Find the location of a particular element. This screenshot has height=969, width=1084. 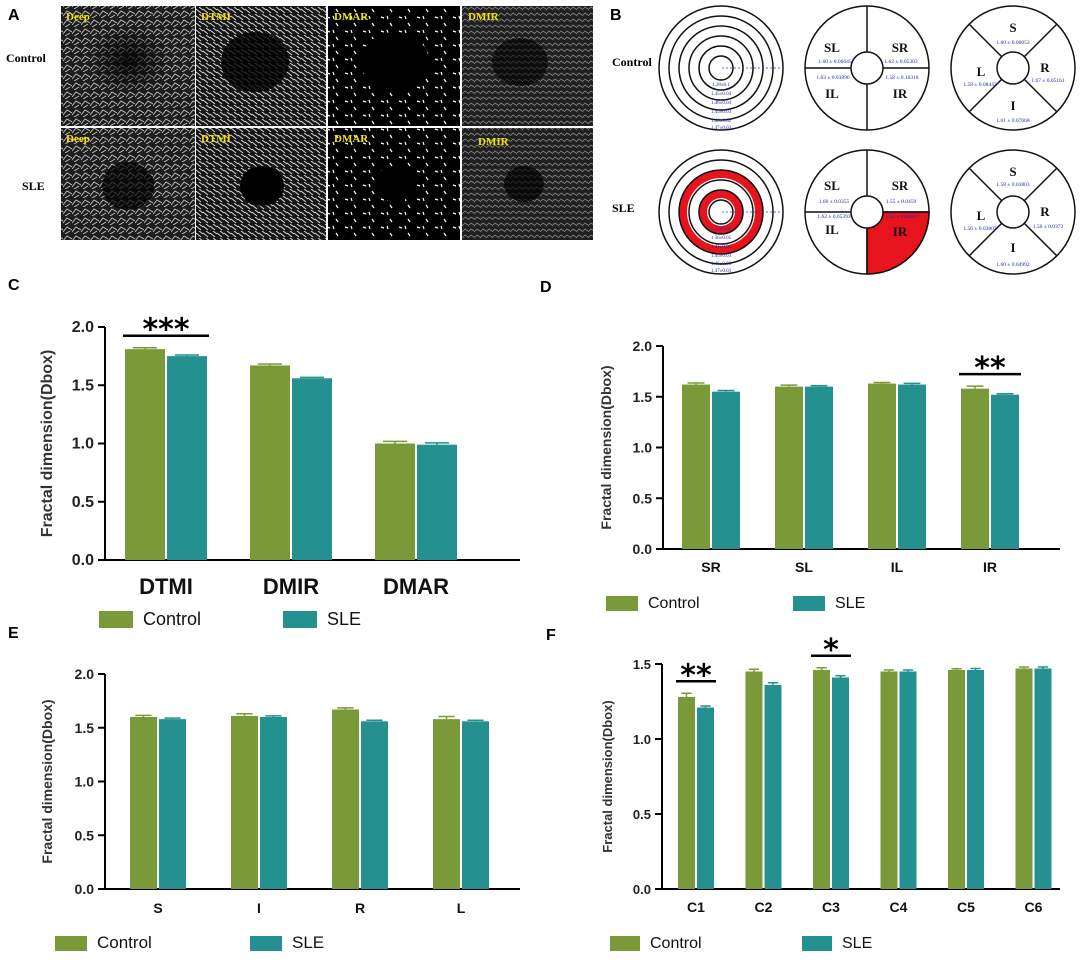

ring-value-c3-control: 1.46±0.04 is located at coordinates (721, 103).